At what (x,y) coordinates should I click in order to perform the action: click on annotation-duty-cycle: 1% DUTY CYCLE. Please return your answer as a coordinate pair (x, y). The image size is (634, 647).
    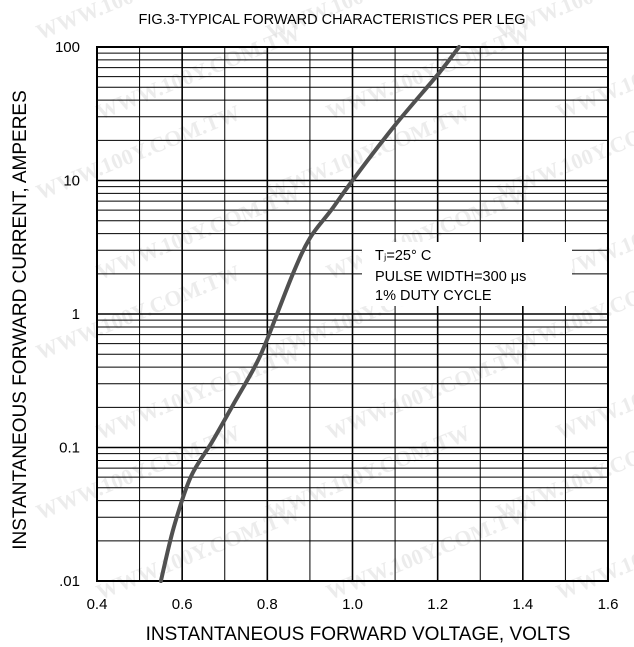
    Looking at the image, I should click on (433, 296).